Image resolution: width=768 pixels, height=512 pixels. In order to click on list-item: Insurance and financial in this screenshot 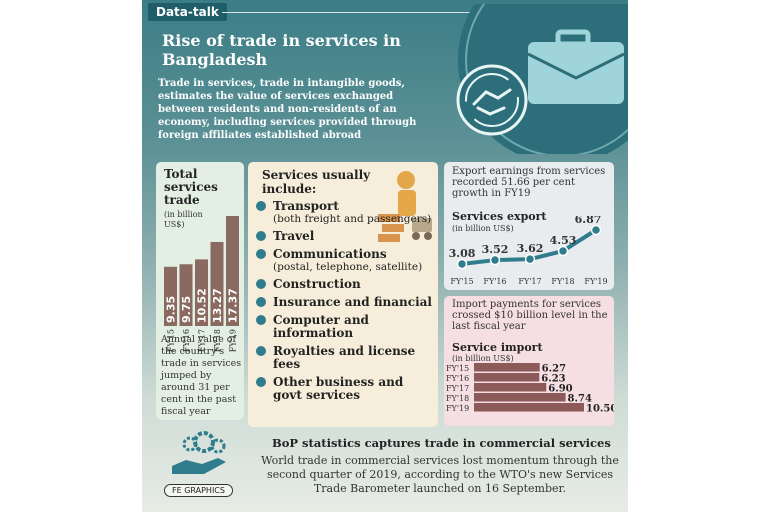, I will do `click(346, 302)`.